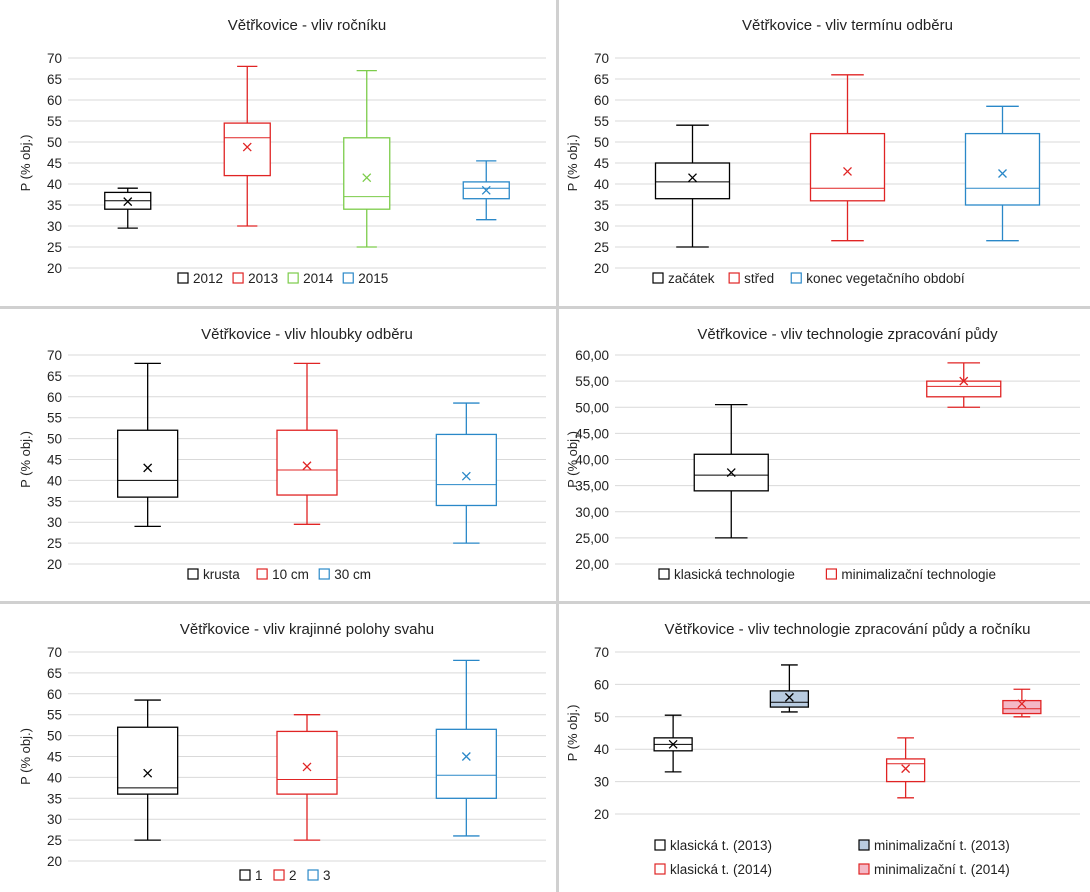 The image size is (1090, 892). Describe the element at coordinates (592, 538) in the screenshot. I see `y-tick-label: 25,00` at that location.